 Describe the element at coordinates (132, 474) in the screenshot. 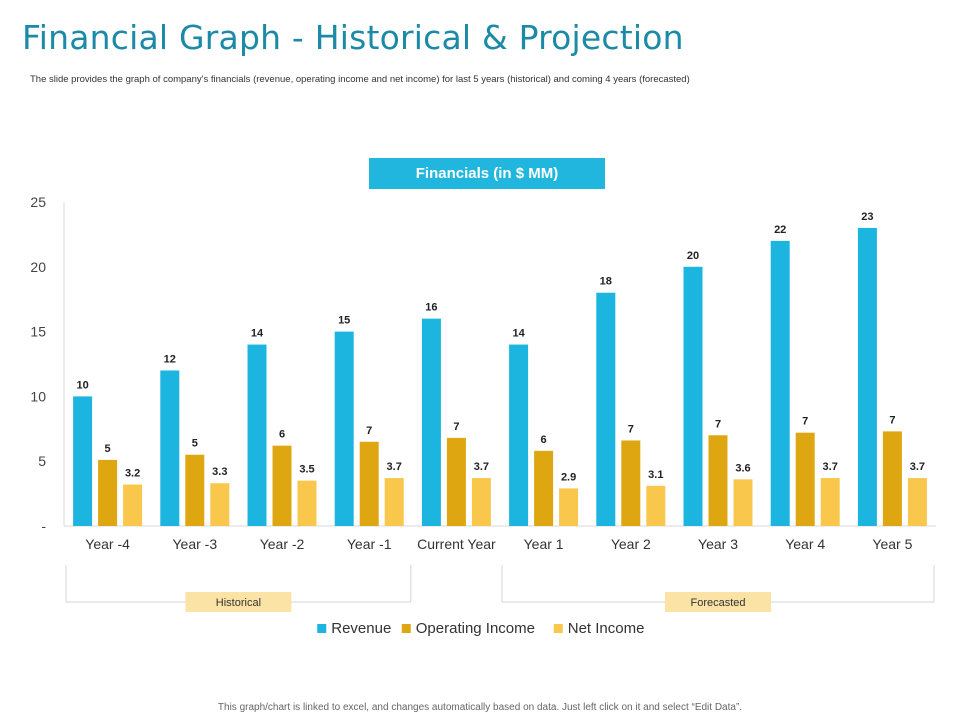

I see `data-label: 3.2` at that location.